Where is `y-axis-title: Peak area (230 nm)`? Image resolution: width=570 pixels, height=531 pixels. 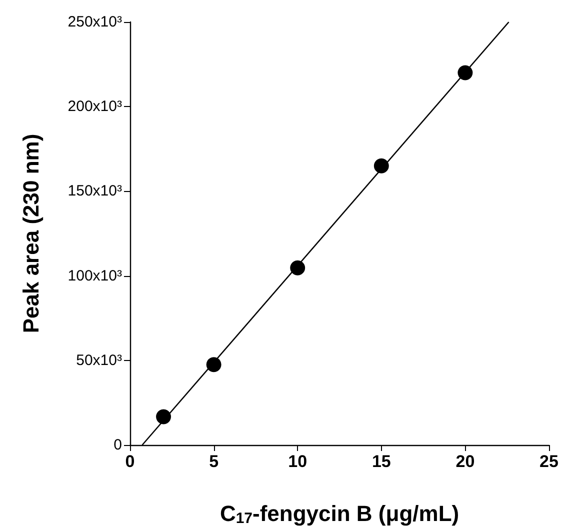
y-axis-title: Peak area (230 nm) is located at coordinates (31, 234).